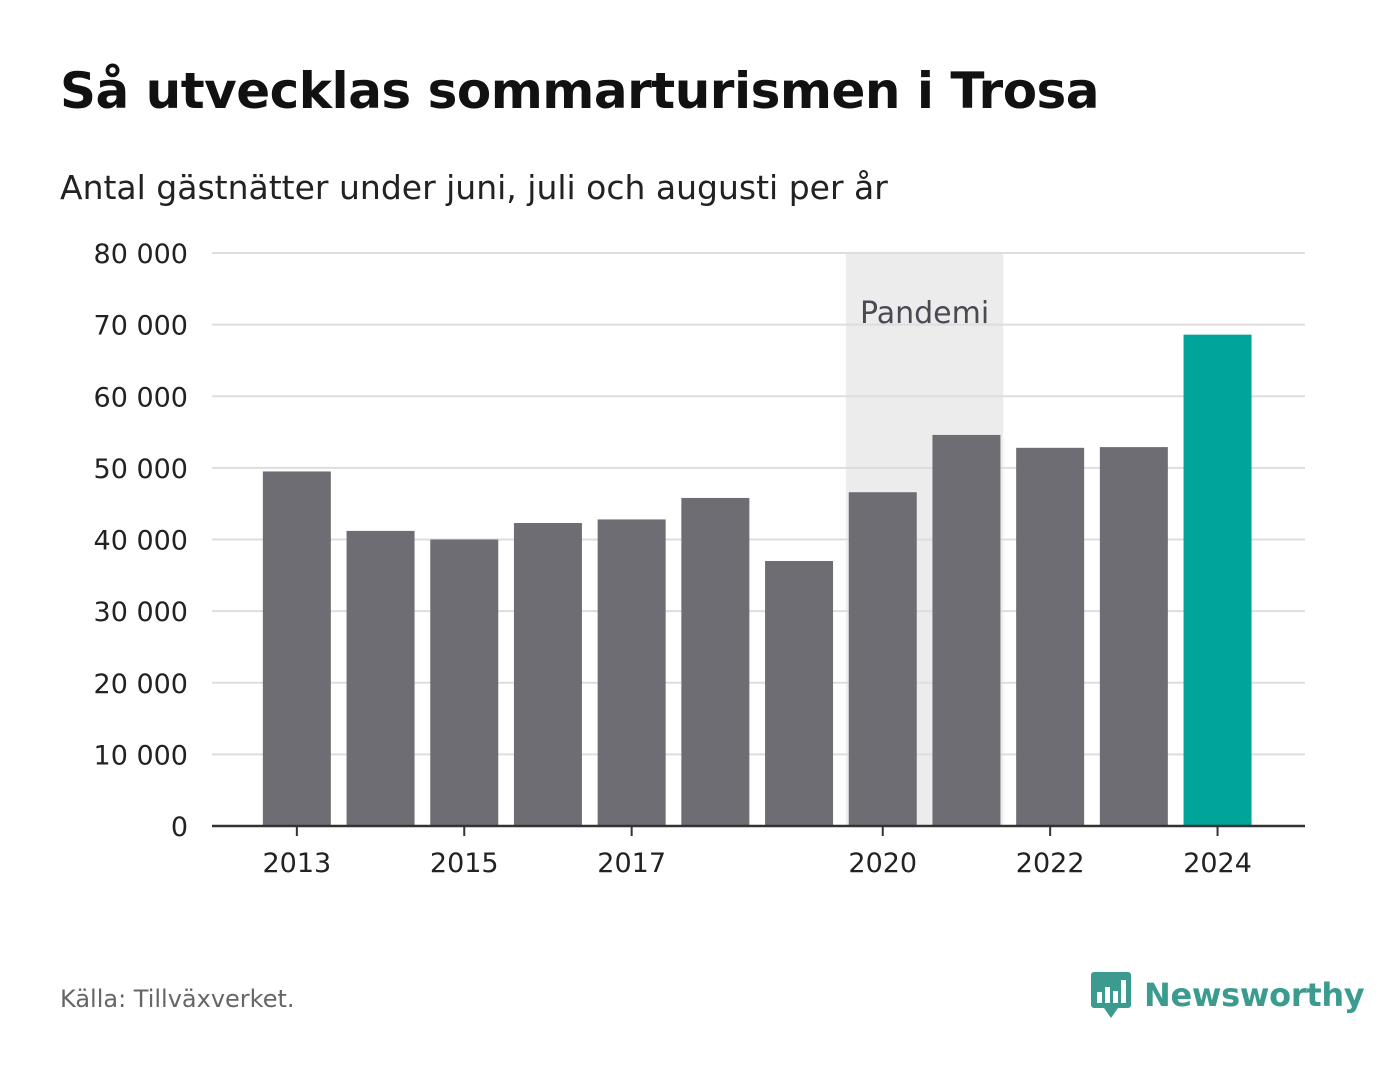  I want to click on y-tick-label: 80 000, so click(141, 254).